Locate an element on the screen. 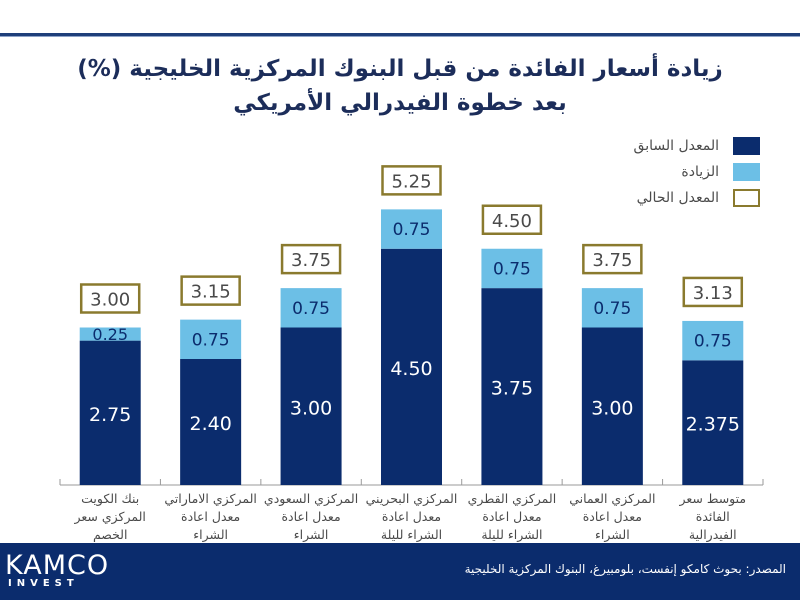 This screenshot has height=600, width=800. kamco-logo: KAMCO is located at coordinates (57, 565).